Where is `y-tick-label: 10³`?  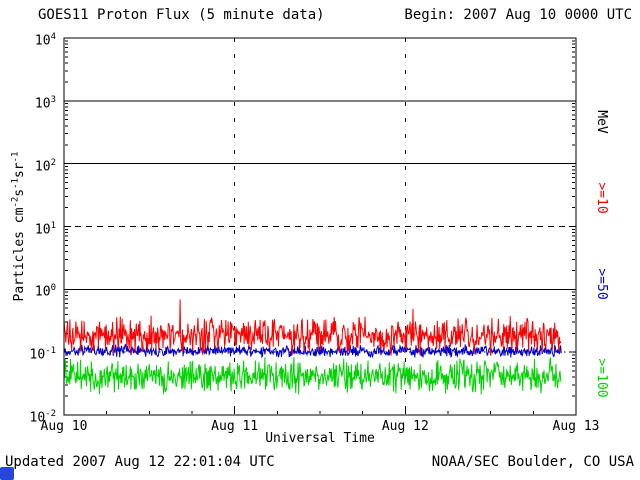 y-tick-label: 10³ is located at coordinates (45, 103).